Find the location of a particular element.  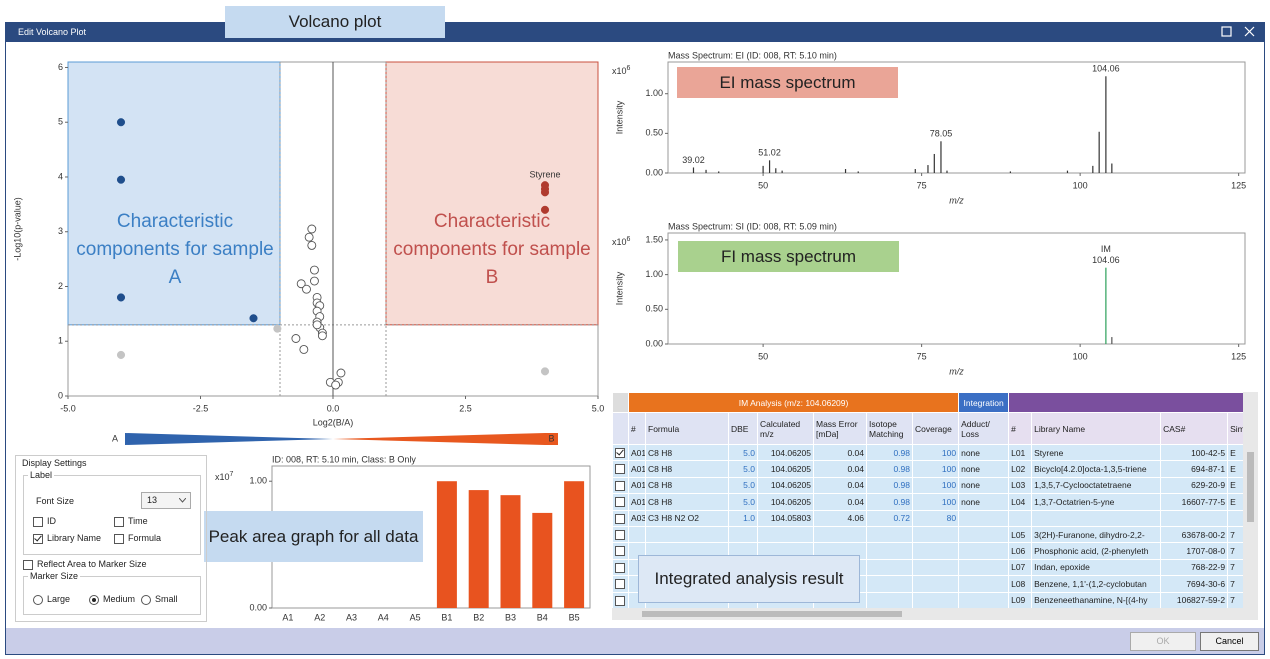

horizontal-scrollbar is located at coordinates (935, 614).